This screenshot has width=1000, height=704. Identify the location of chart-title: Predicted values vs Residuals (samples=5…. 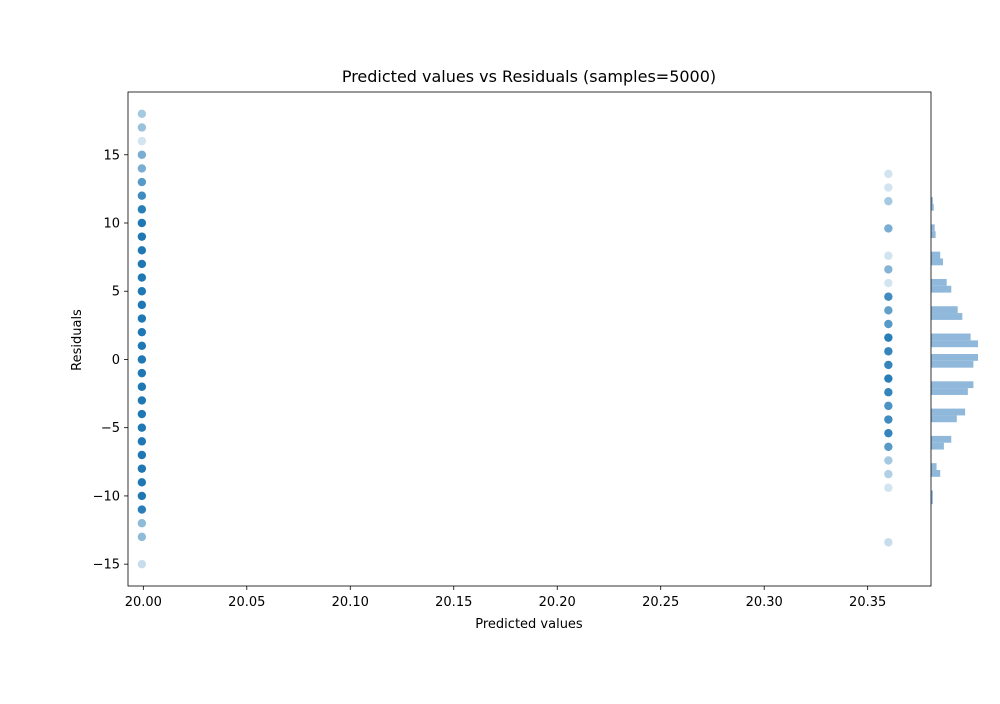
(529, 76).